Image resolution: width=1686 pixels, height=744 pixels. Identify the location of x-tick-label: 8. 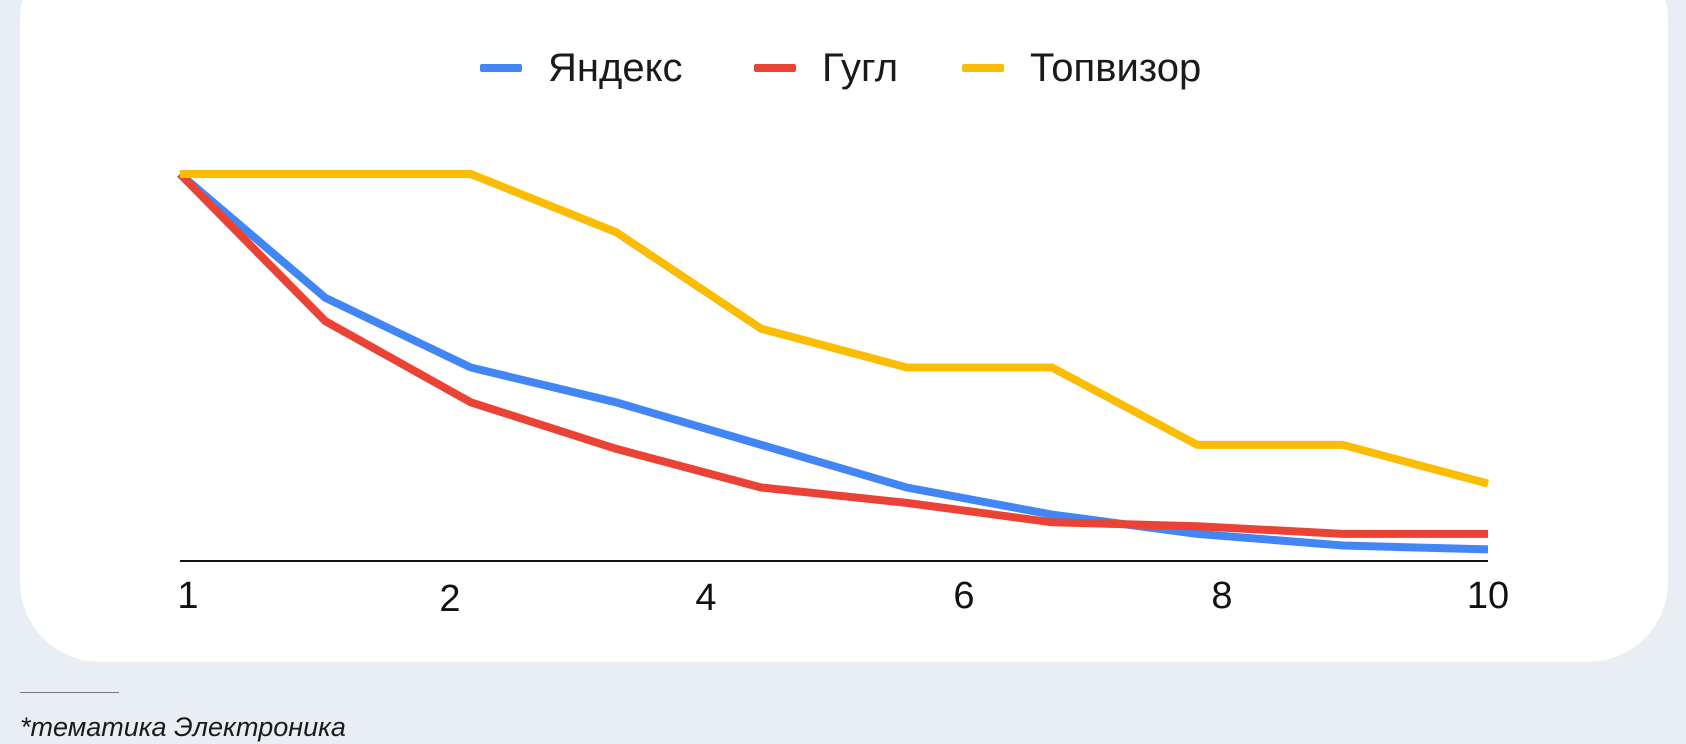
(1221, 596).